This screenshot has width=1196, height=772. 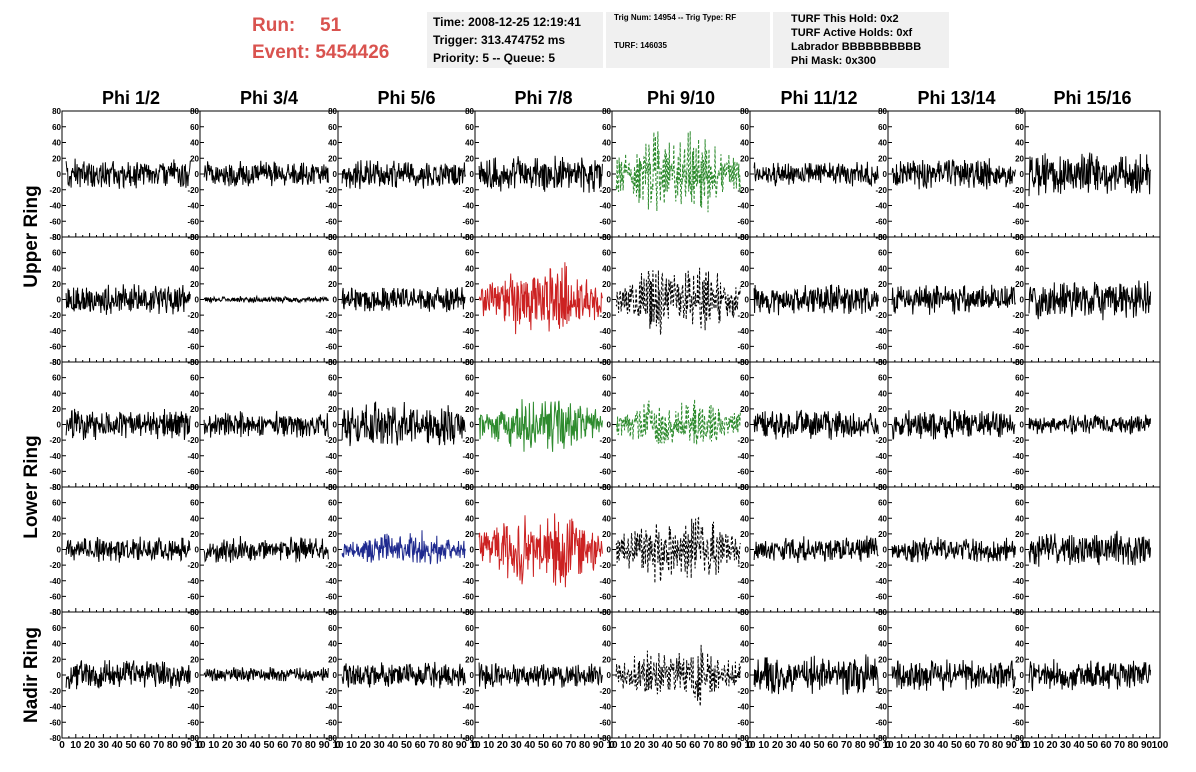 I want to click on column-header: Phi 9/10, so click(x=681, y=98).